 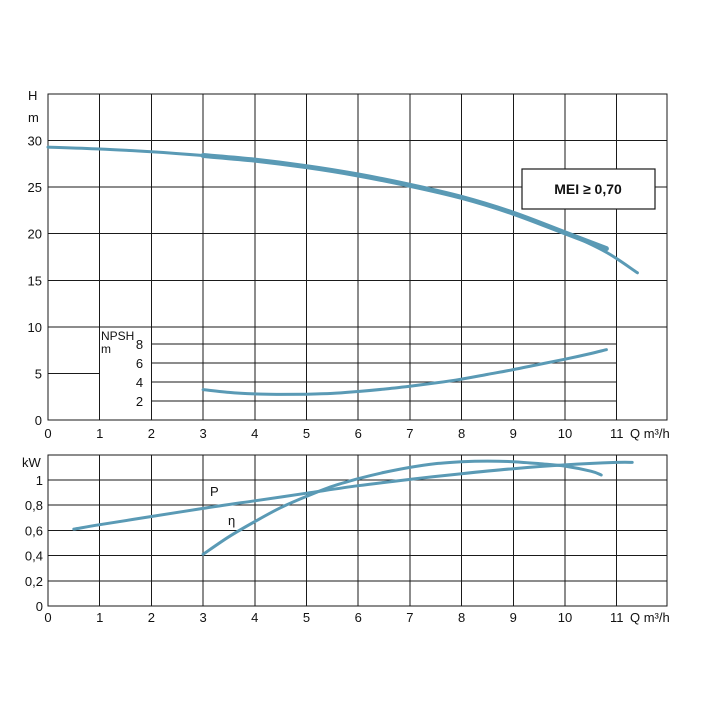 What do you see at coordinates (35, 327) in the screenshot?
I see `head-y-tick-label: 10` at bounding box center [35, 327].